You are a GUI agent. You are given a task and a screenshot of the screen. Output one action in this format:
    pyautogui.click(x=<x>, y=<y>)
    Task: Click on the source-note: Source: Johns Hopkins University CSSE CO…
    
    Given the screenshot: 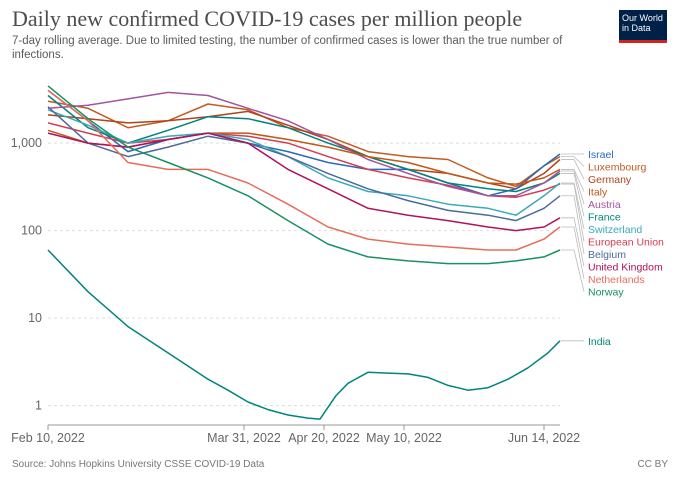 What is the action you would take?
    pyautogui.click(x=138, y=464)
    